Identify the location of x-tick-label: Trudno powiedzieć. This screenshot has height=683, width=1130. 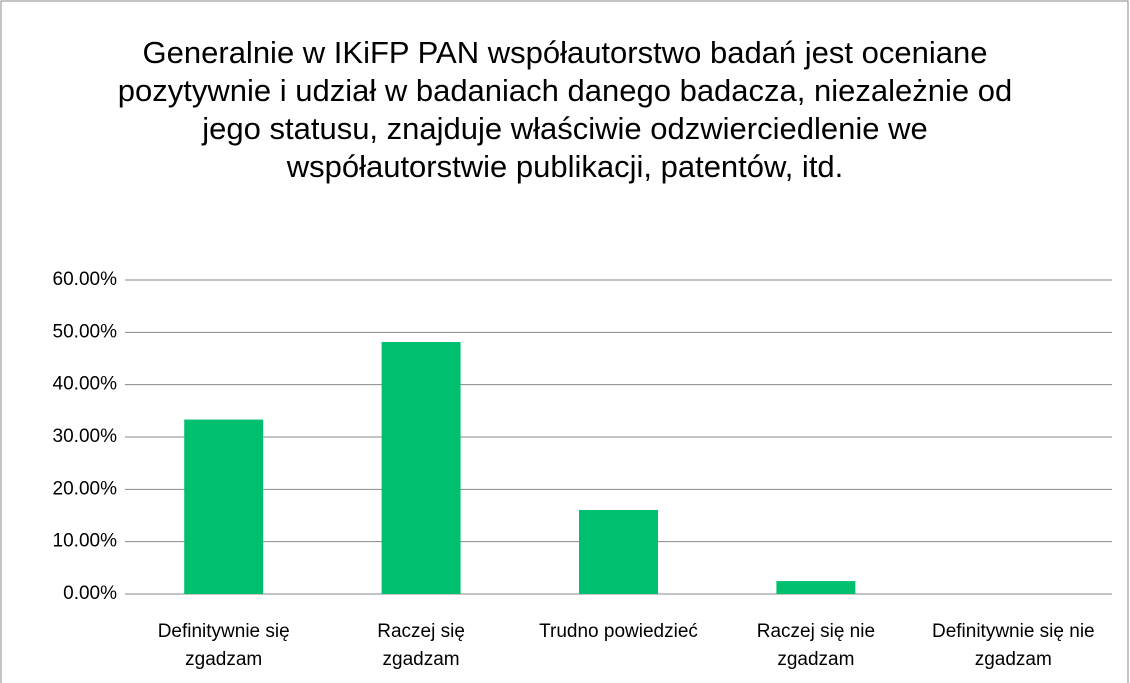
(618, 631).